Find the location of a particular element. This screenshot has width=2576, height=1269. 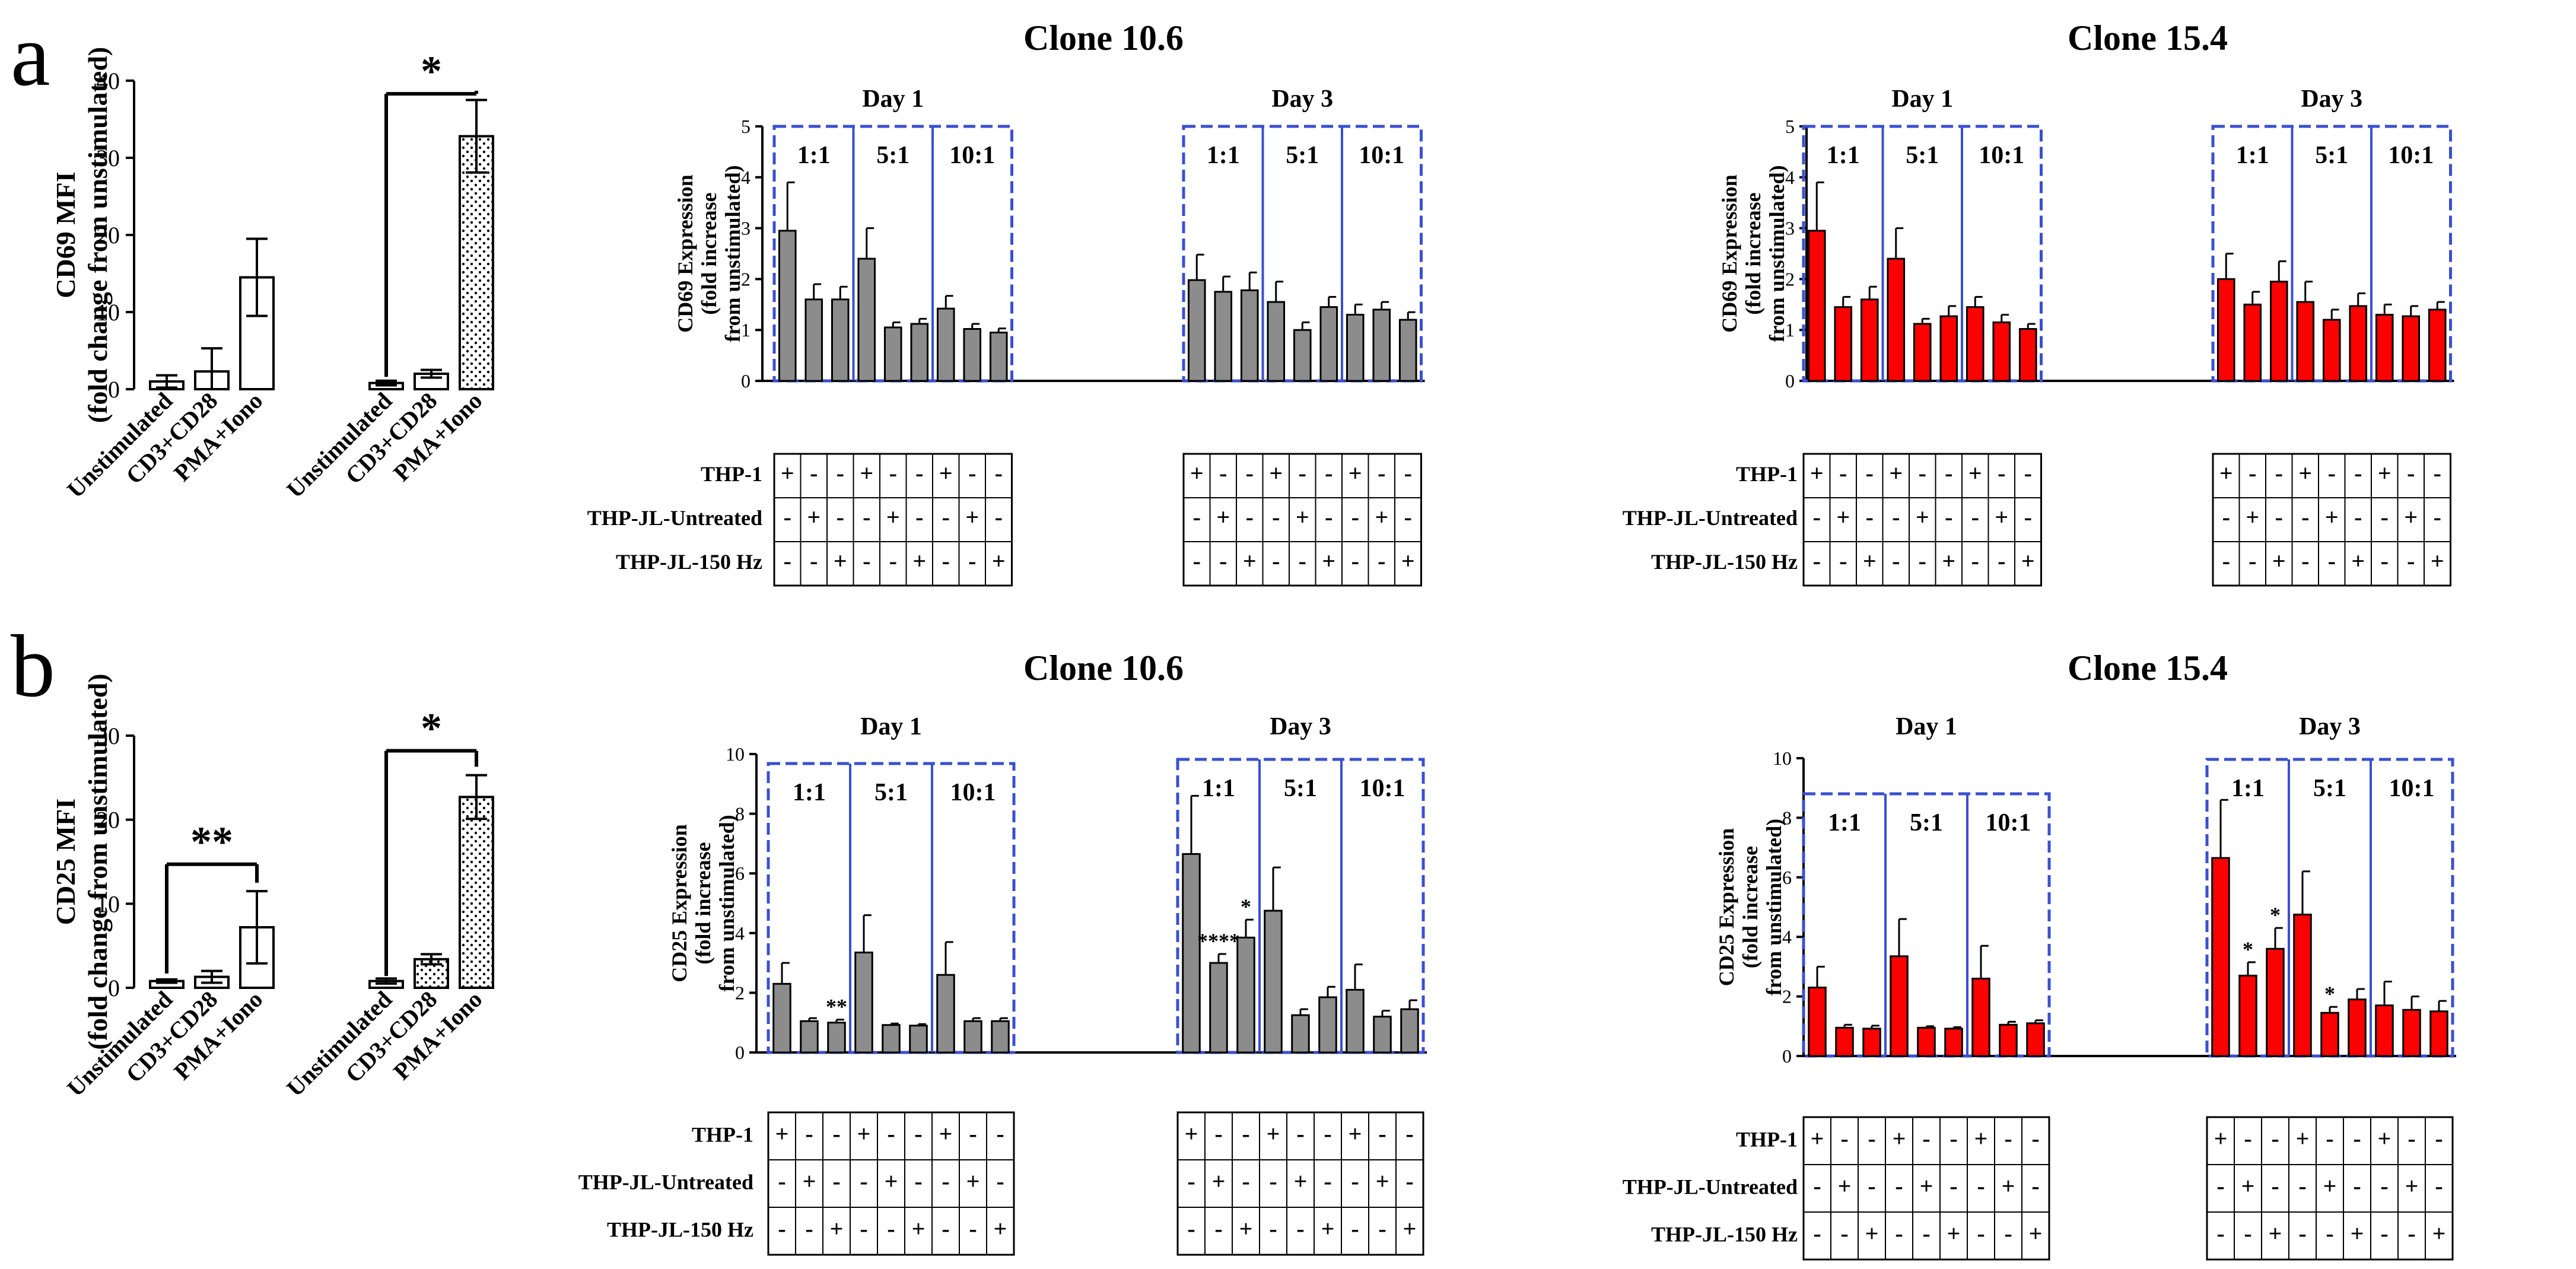

a-clone106-y-tick-label: 4 is located at coordinates (745, 177).